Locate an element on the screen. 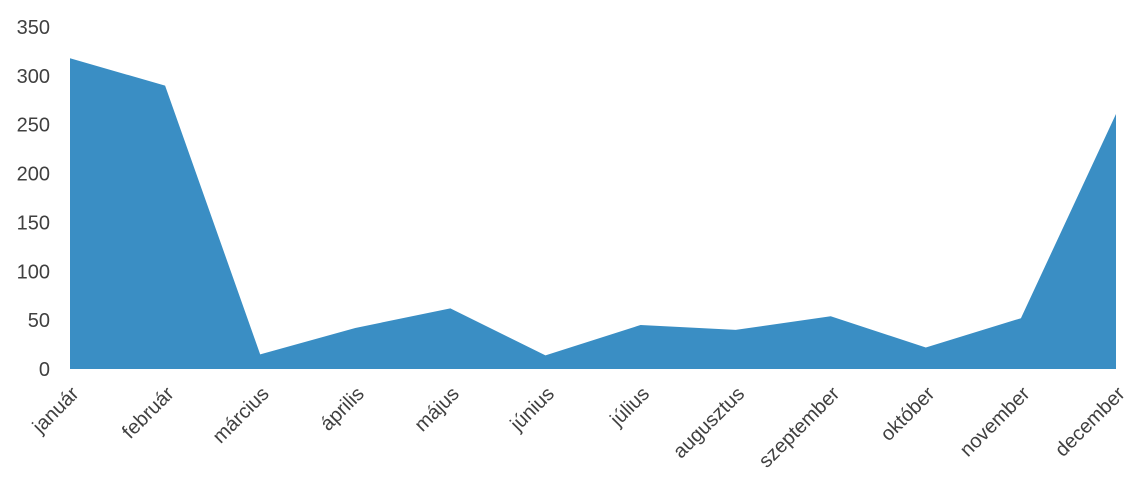 The image size is (1128, 477). y-tick-label: 300 is located at coordinates (33, 77).